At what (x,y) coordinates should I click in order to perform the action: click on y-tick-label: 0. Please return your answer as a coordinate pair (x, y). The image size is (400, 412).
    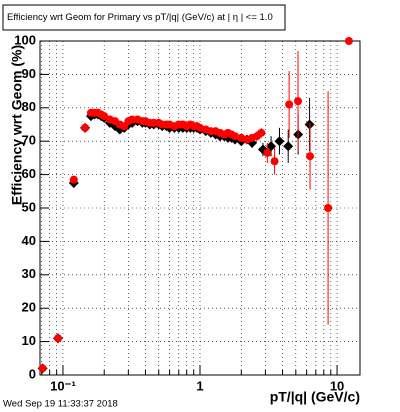
    Looking at the image, I should click on (32, 373).